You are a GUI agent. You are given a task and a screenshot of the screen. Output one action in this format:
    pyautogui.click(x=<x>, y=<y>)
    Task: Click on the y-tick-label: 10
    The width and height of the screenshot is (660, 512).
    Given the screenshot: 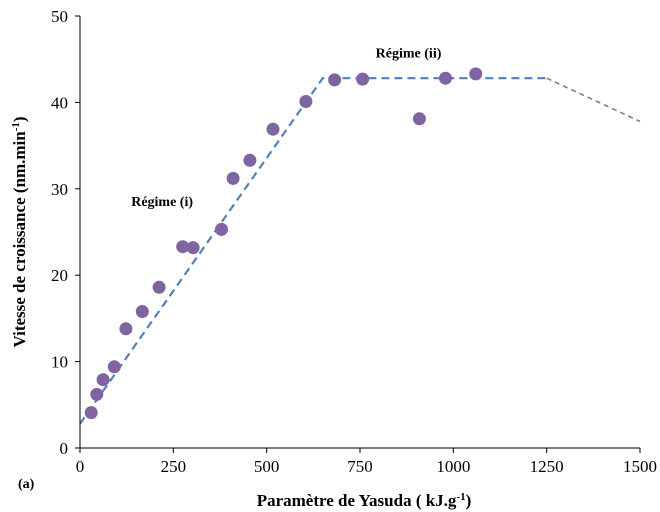 What is the action you would take?
    pyautogui.click(x=59, y=362)
    